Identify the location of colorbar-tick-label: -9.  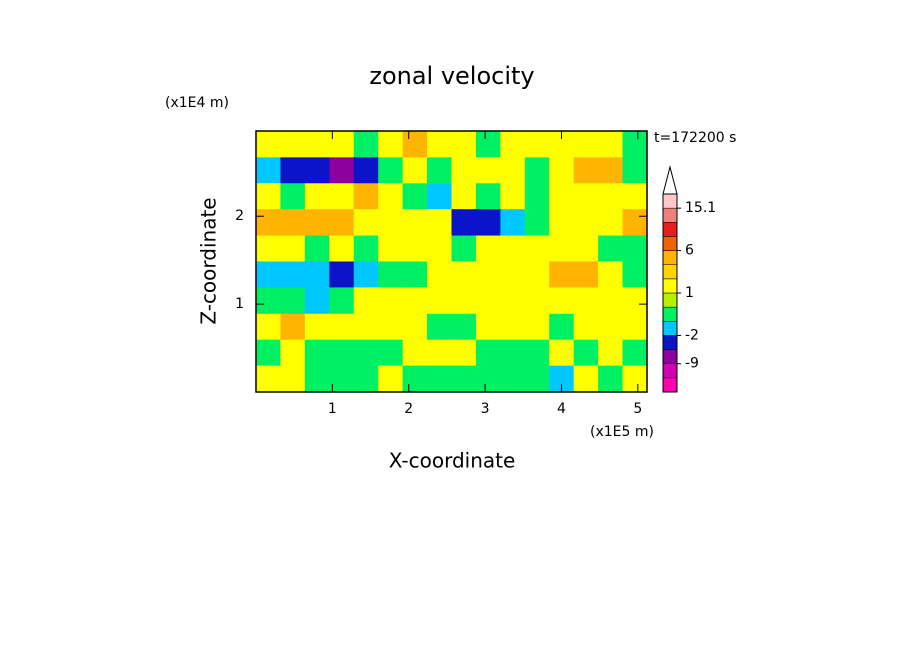
(692, 364).